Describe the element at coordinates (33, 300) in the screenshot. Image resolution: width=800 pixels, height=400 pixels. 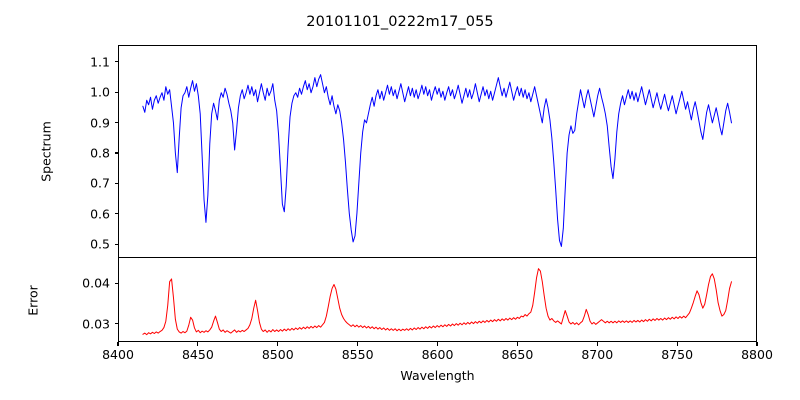
I see `y-axis-label-error: Error` at that location.